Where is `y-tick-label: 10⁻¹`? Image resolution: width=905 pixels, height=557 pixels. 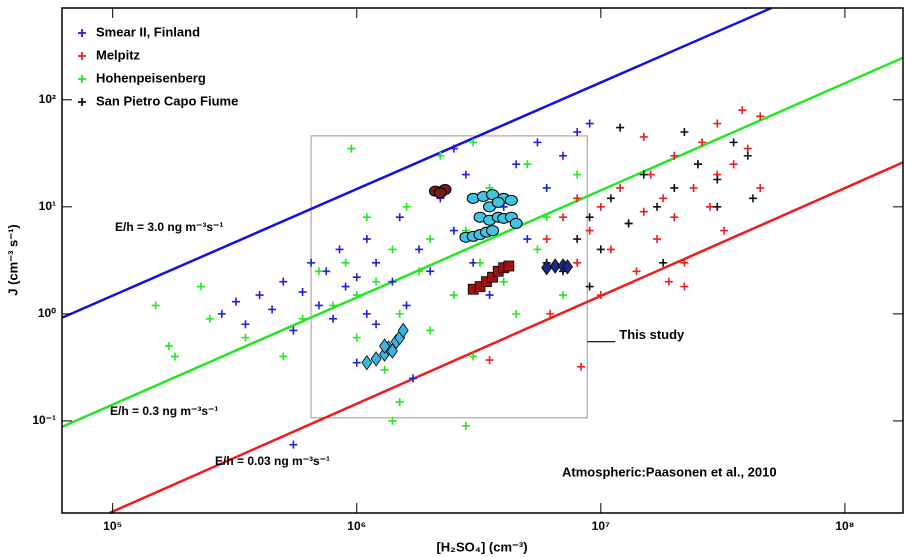
y-tick-label: 10⁻¹ is located at coordinates (44, 420).